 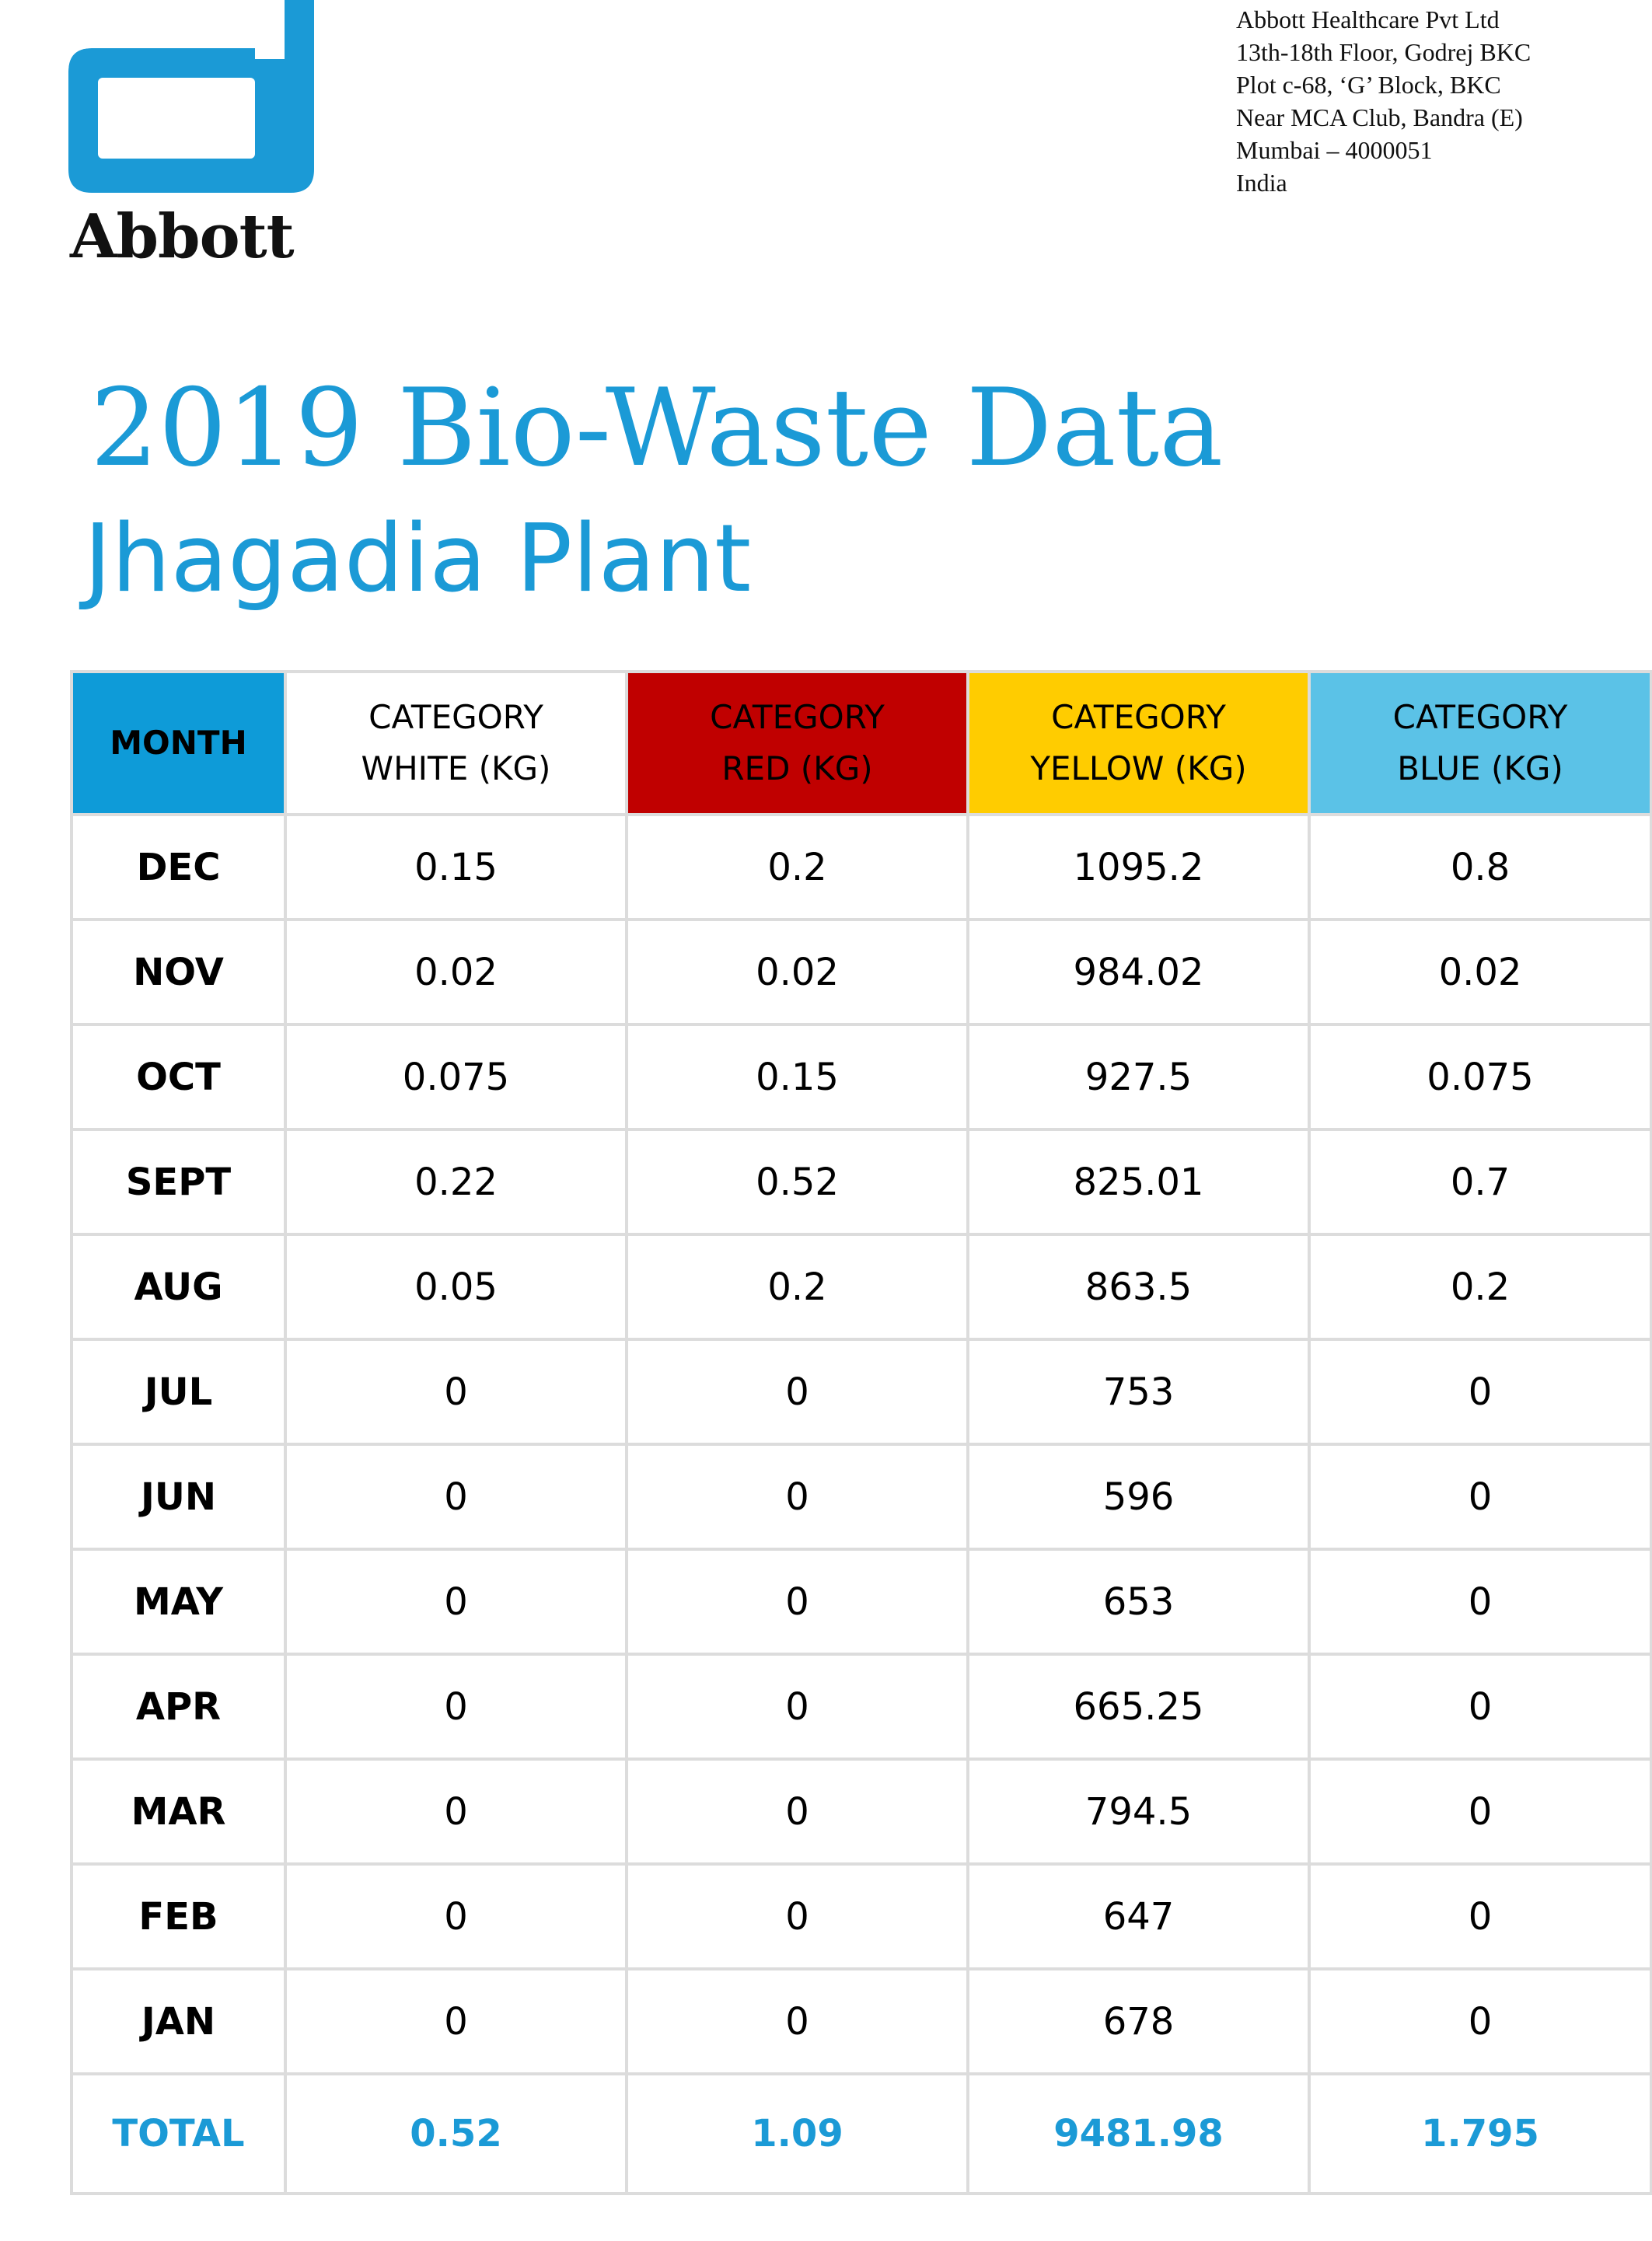 I want to click on total-white: 0.52, so click(x=456, y=2133).